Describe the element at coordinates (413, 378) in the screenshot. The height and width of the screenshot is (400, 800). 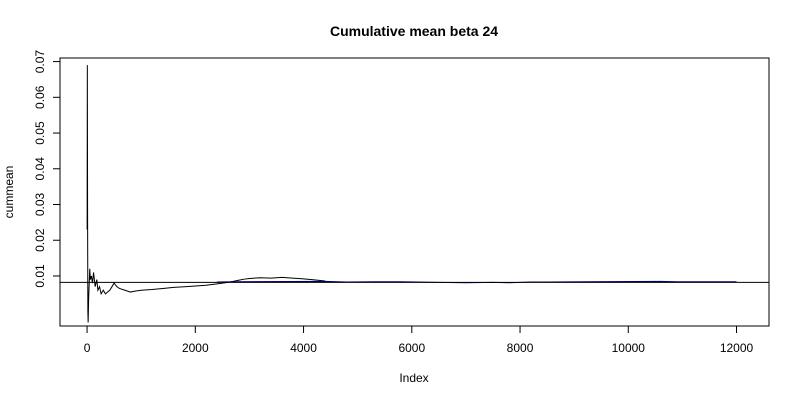
I see `x-axis-label: Index` at that location.